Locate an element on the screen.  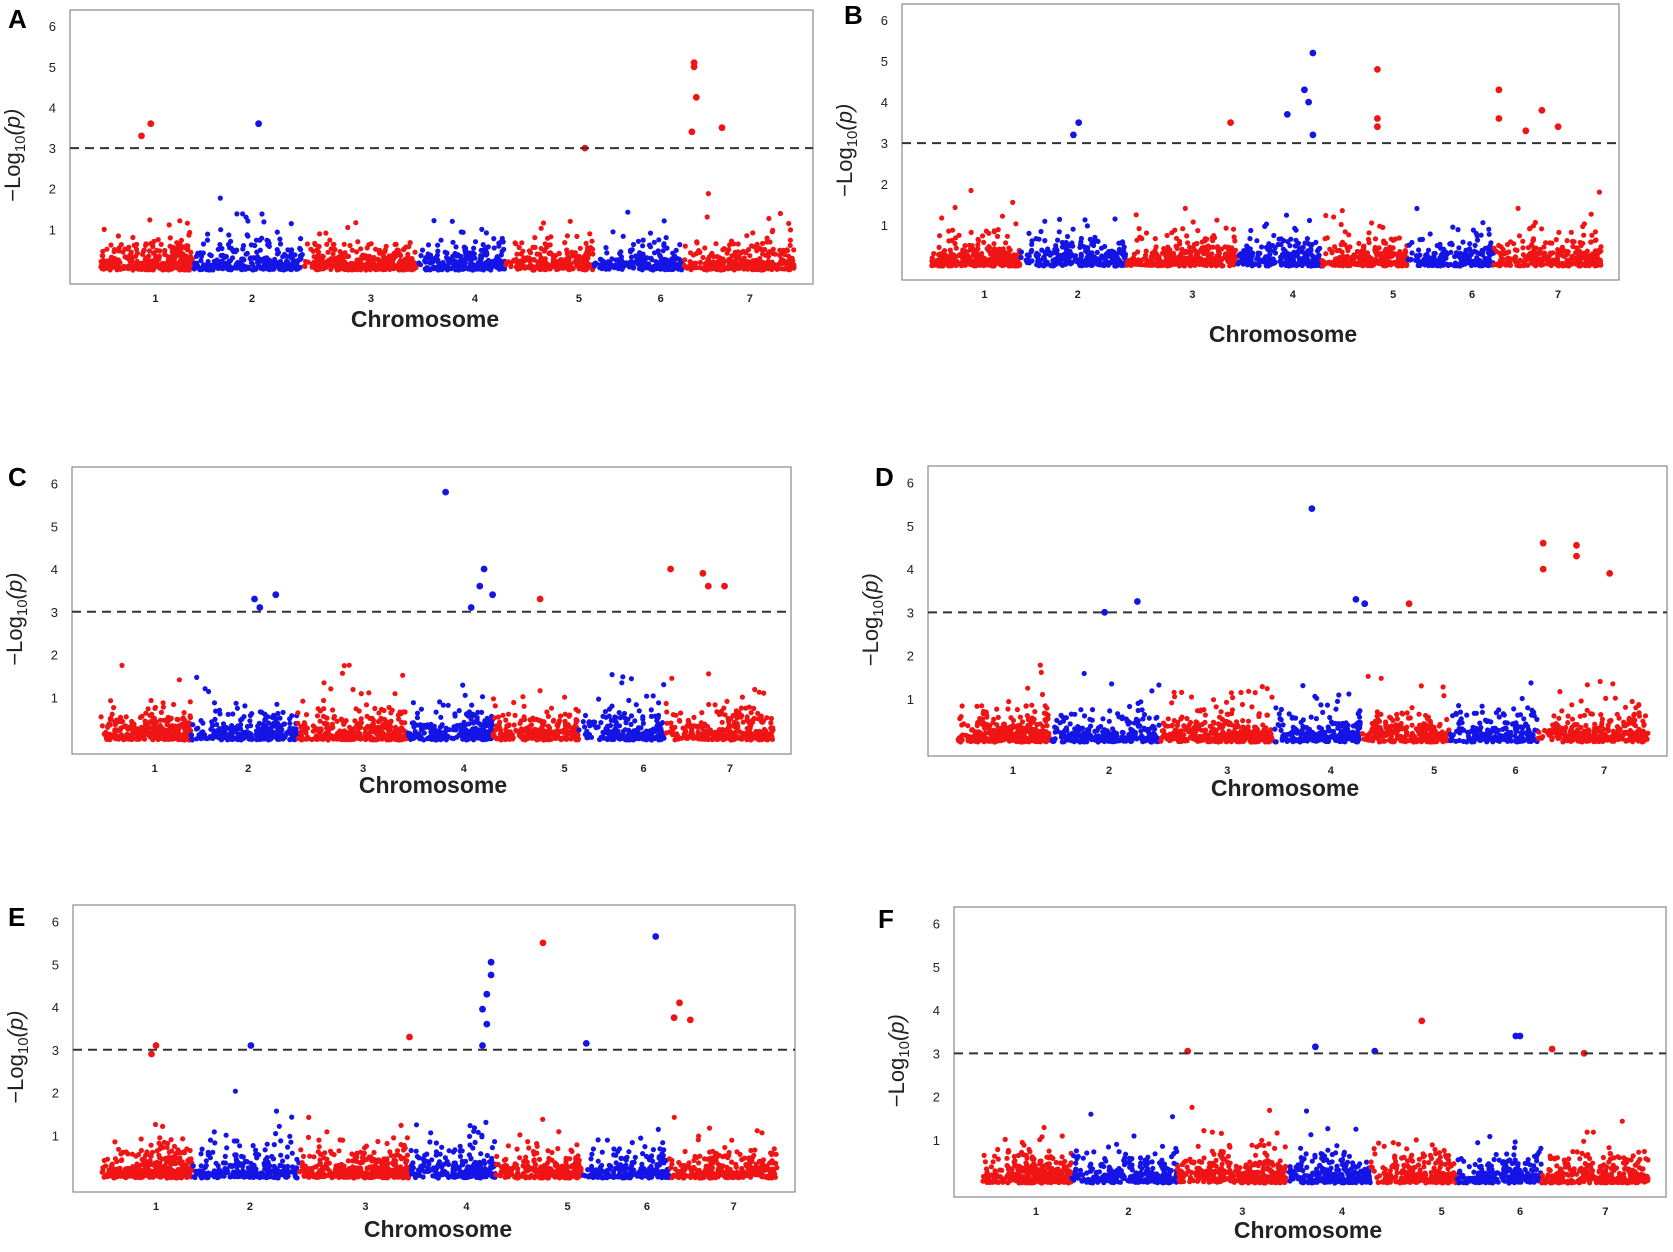
plot-frame is located at coordinates (431, 610).